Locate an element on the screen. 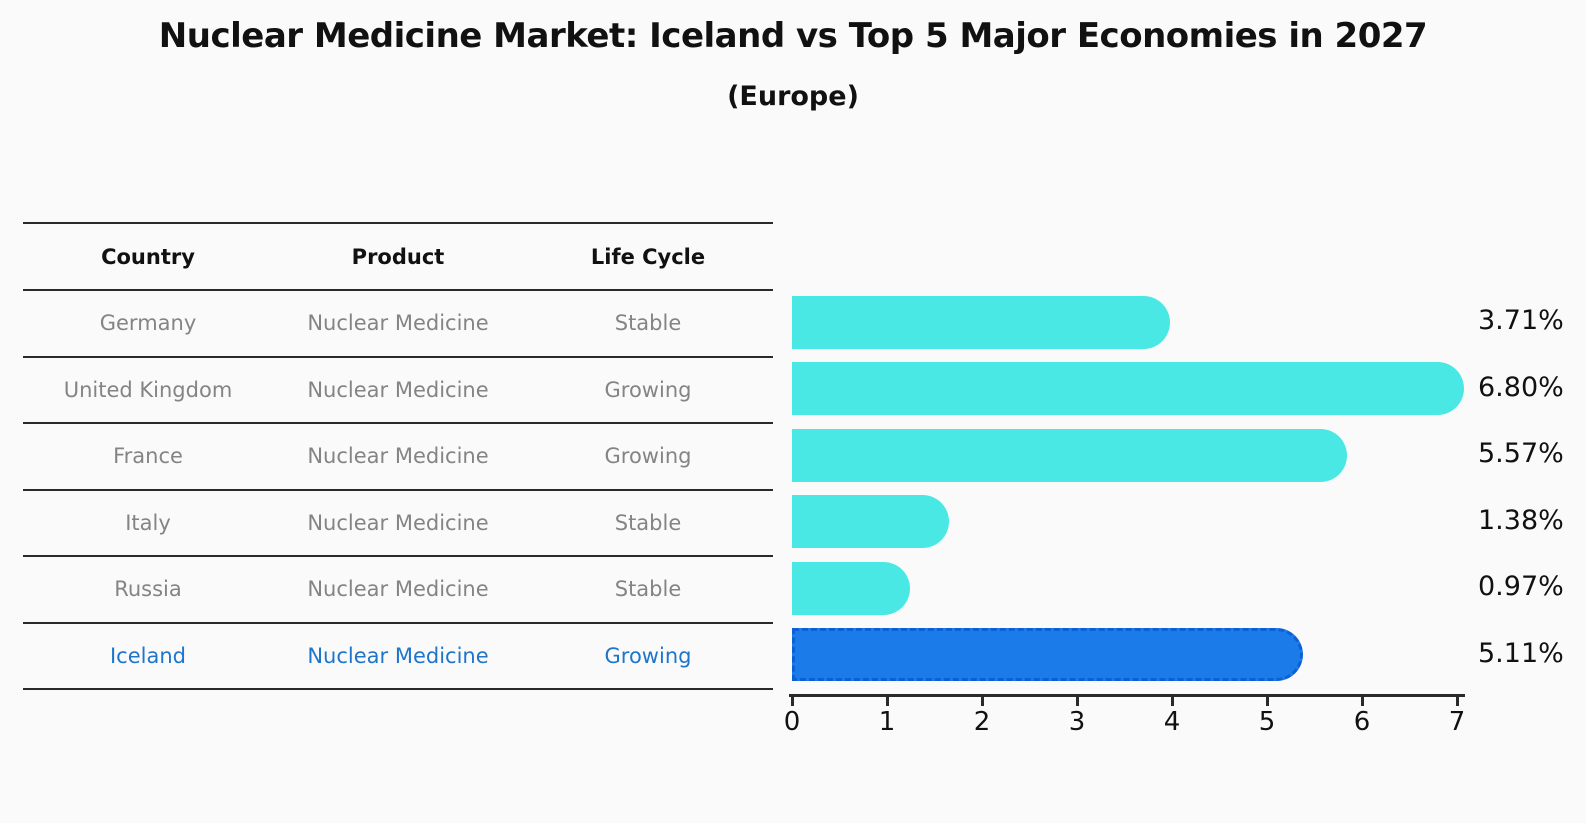 The width and height of the screenshot is (1586, 823). value-label-united-kingdom: 6.80% is located at coordinates (1521, 387).